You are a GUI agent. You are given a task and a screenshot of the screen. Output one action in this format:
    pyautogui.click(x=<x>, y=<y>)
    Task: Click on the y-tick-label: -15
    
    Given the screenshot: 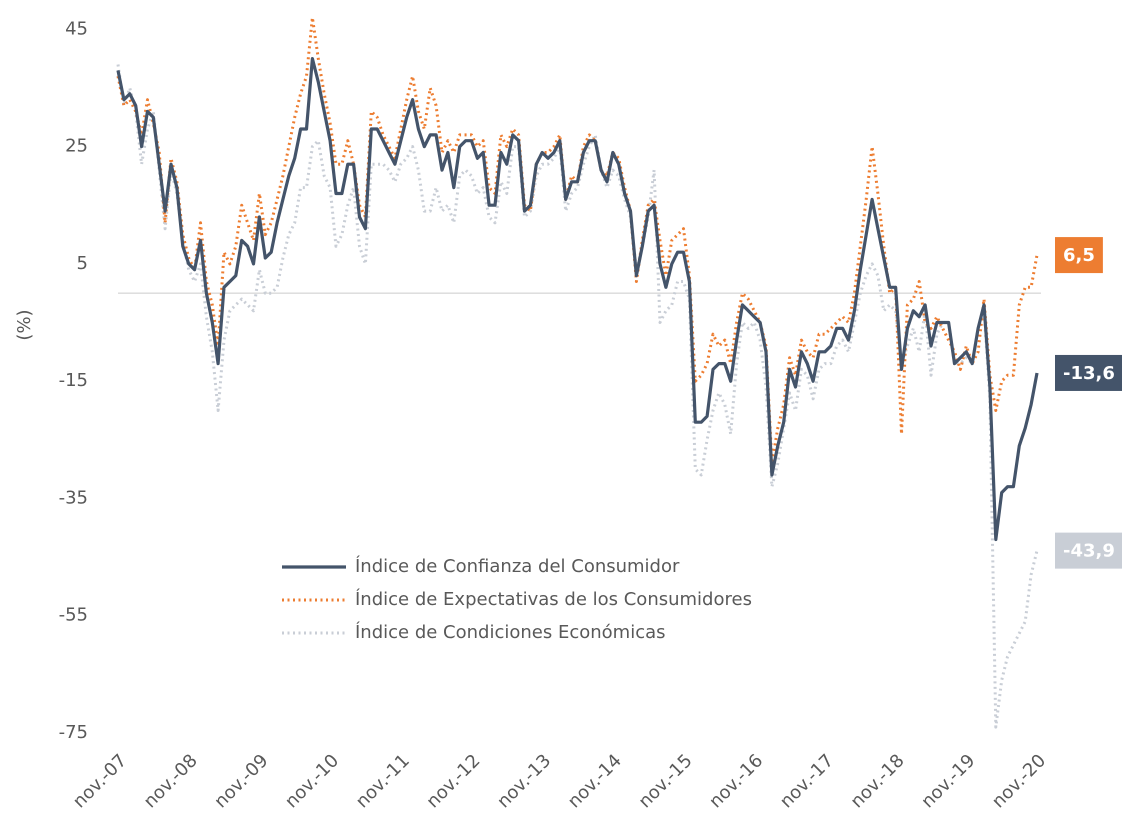 What is the action you would take?
    pyautogui.click(x=73, y=380)
    